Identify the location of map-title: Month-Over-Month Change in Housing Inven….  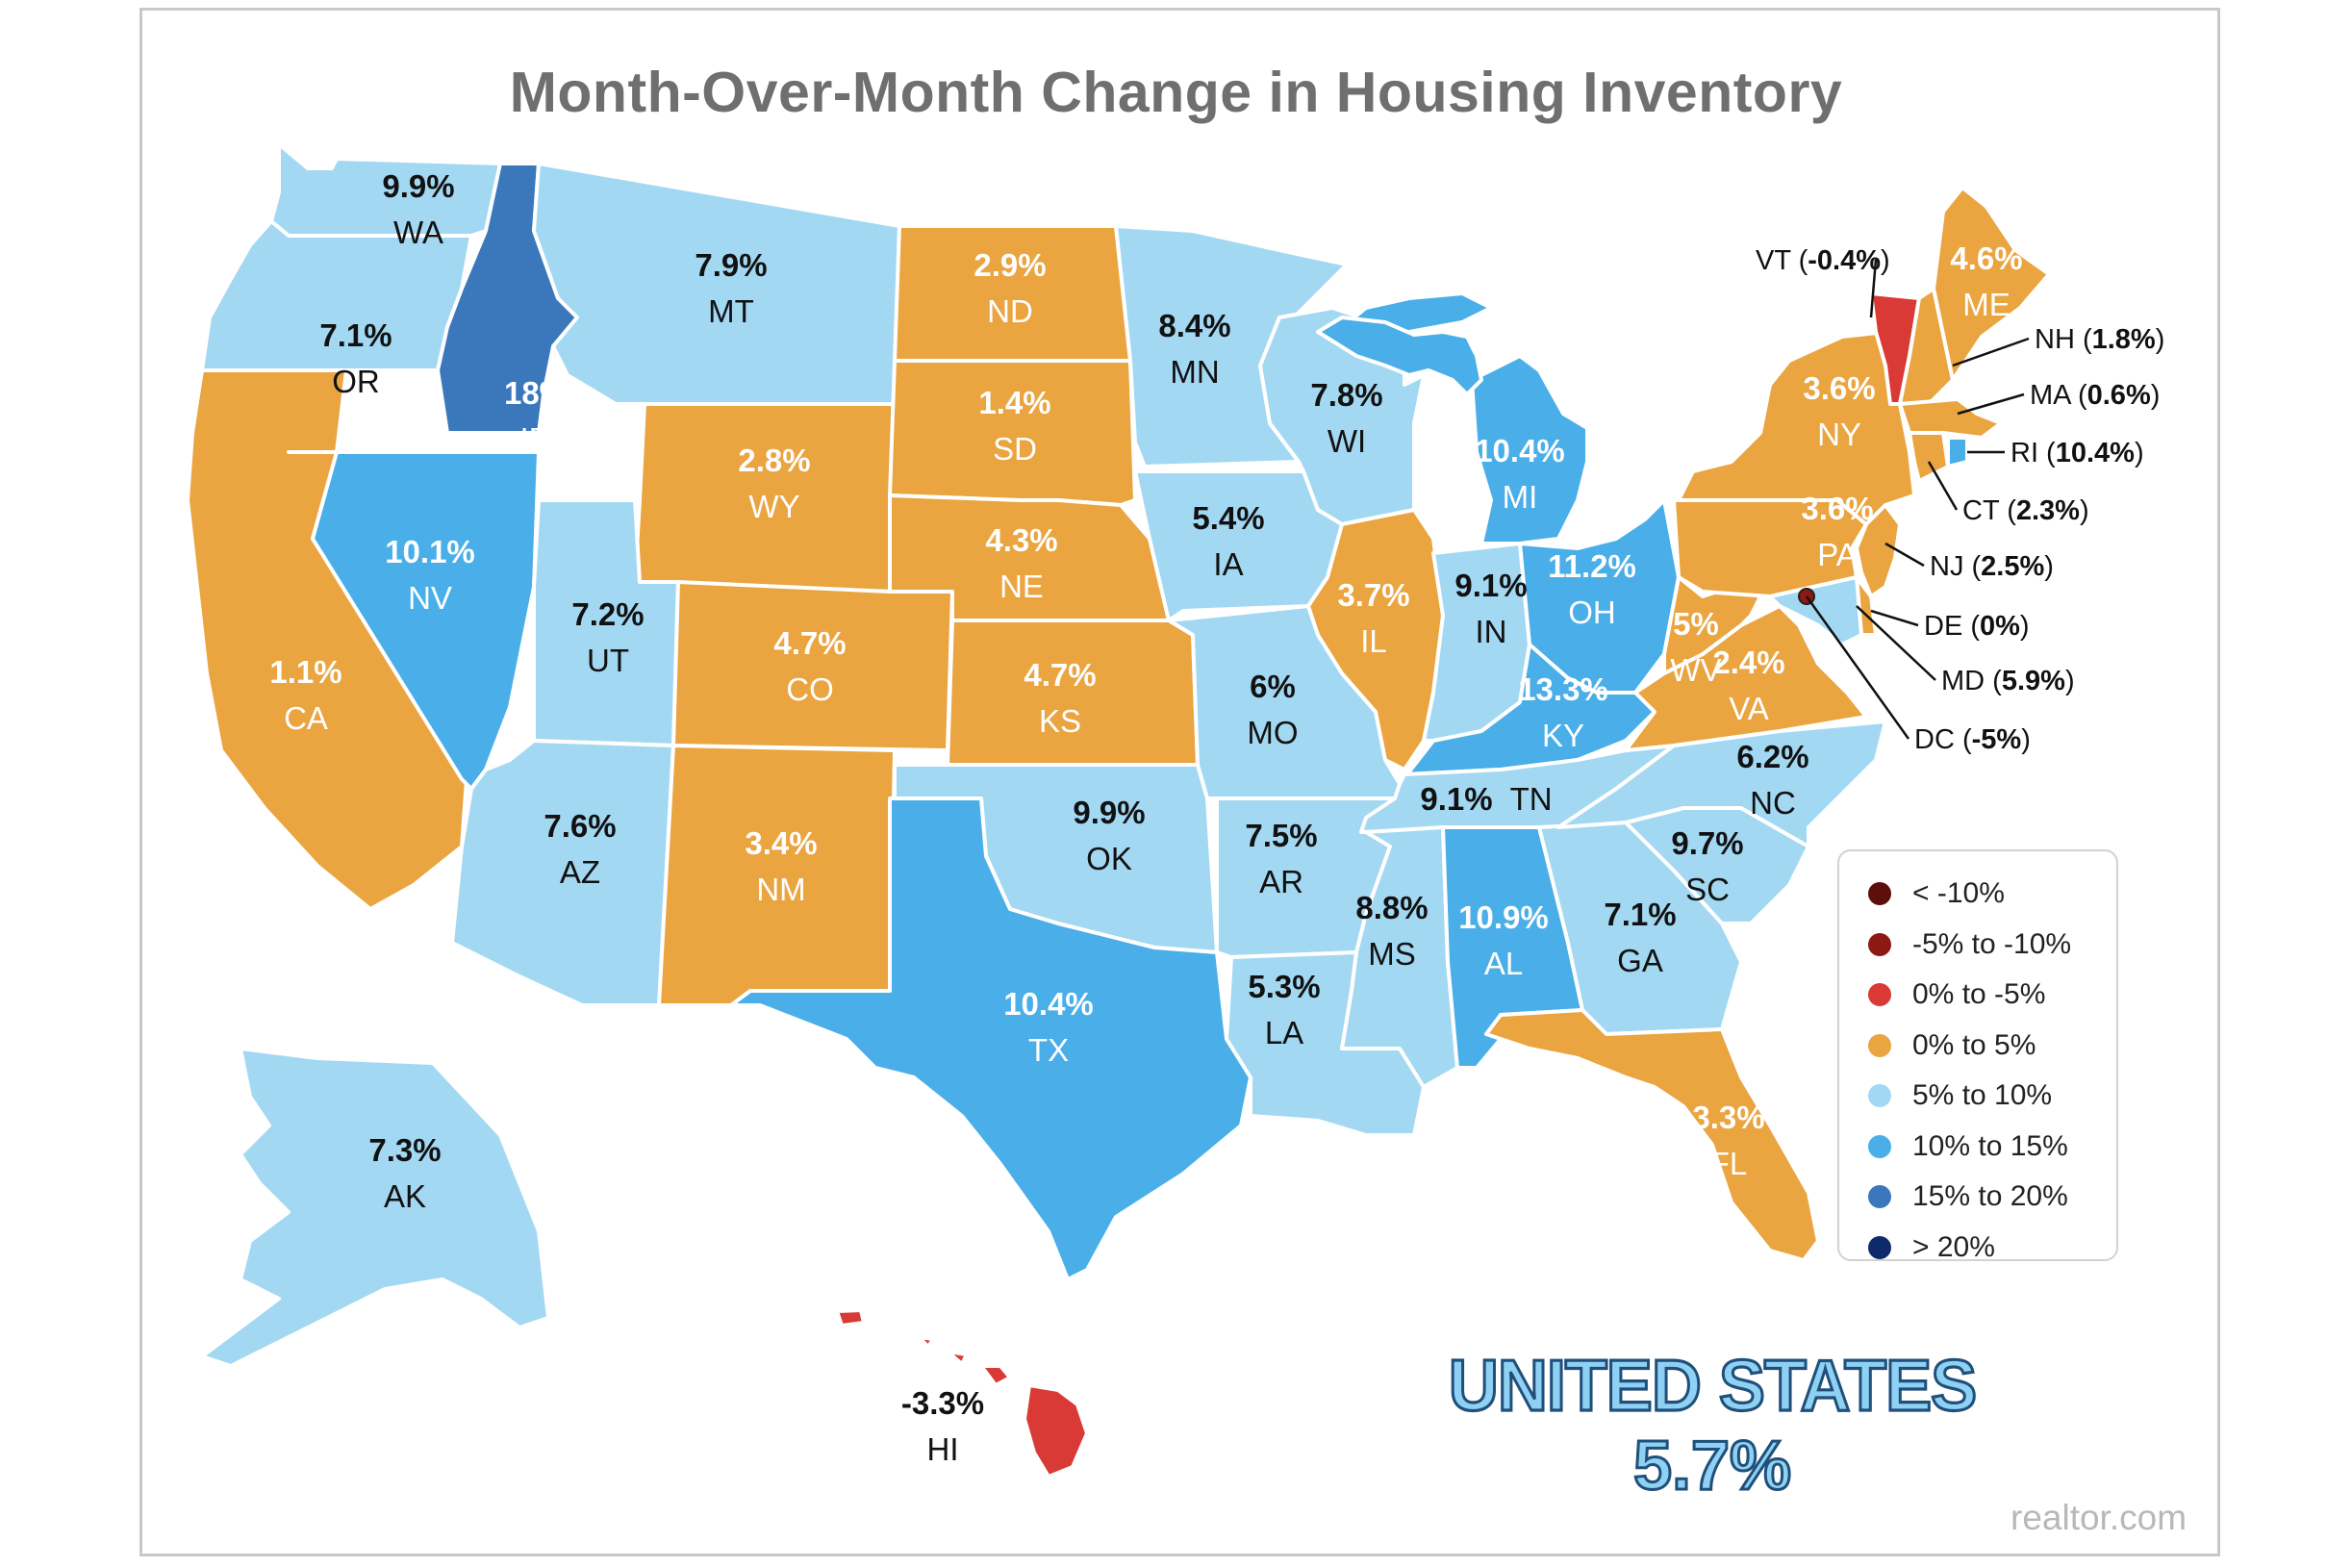
(1176, 92).